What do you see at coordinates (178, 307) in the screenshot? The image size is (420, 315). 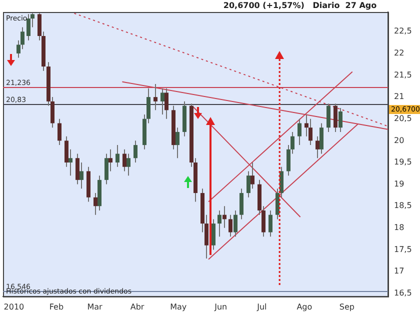 I see `x-tick-label: May` at bounding box center [178, 307].